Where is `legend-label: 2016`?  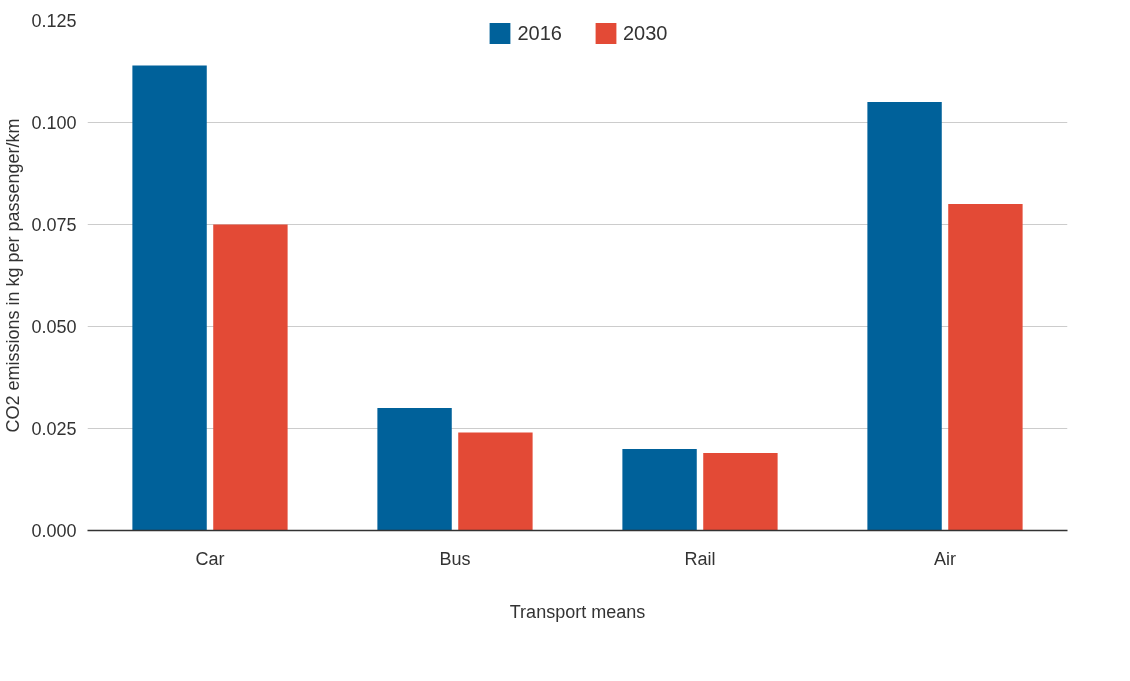 legend-label: 2016 is located at coordinates (539, 33).